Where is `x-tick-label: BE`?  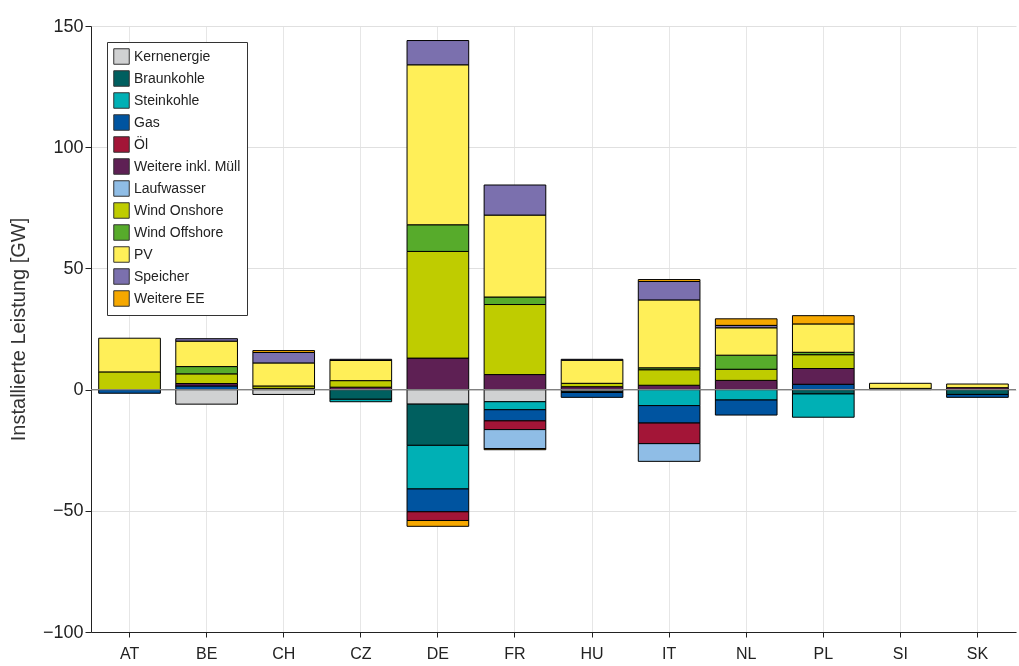
x-tick-label: BE is located at coordinates (206, 653).